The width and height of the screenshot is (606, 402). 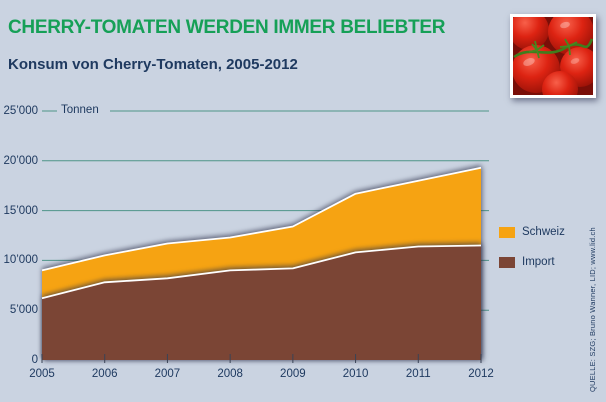 I want to click on legend-label-import: Import, so click(x=538, y=262).